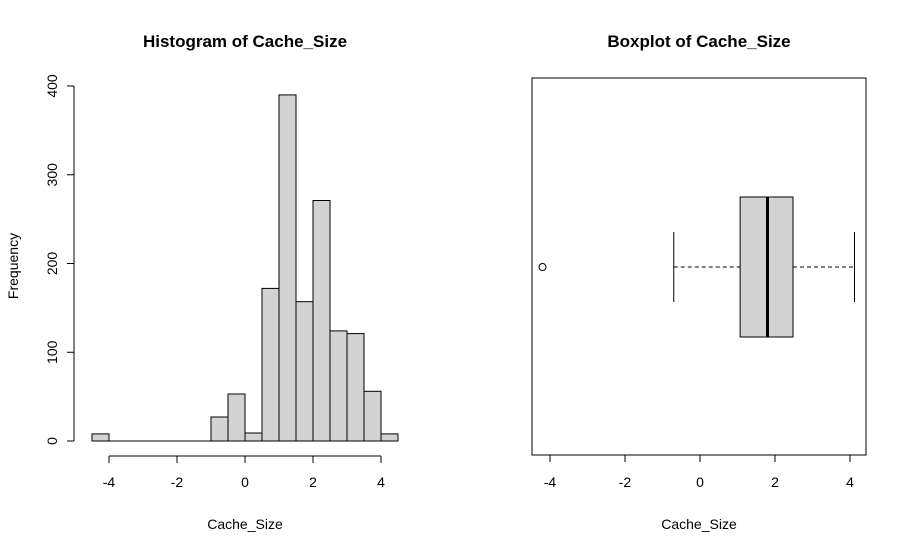 The image size is (907, 554). Describe the element at coordinates (699, 524) in the screenshot. I see `boxplot-x-axis-label: Cache_Size` at that location.